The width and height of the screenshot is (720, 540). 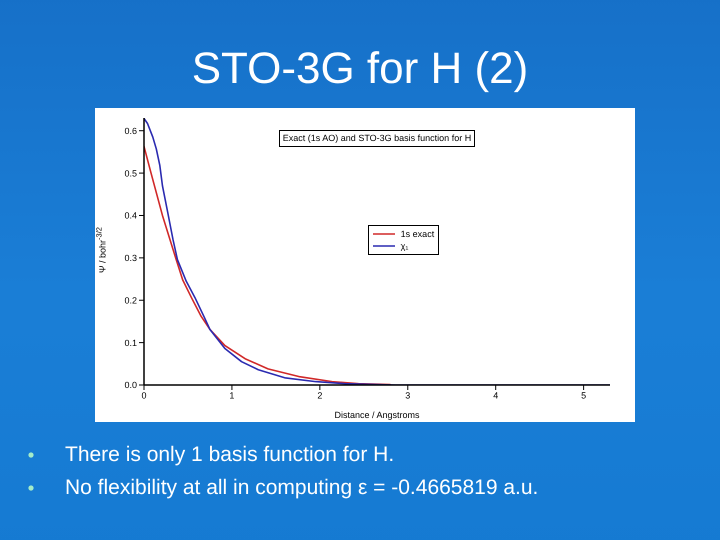 I want to click on x-tick-label: 5, so click(x=583, y=395).